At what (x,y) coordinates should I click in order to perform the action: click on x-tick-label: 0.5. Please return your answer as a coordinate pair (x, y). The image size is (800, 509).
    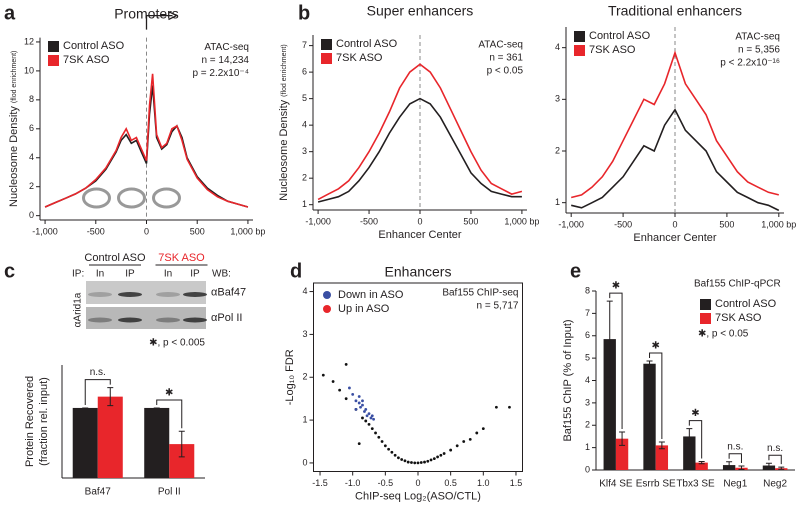
    Looking at the image, I should click on (450, 483).